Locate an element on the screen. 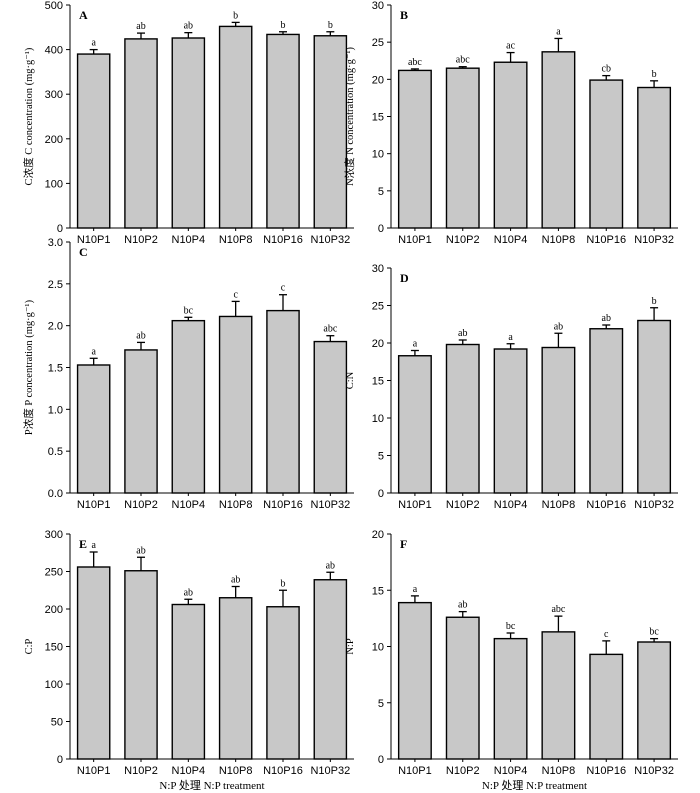  y-tick-label: 50 is located at coordinates (57, 723).